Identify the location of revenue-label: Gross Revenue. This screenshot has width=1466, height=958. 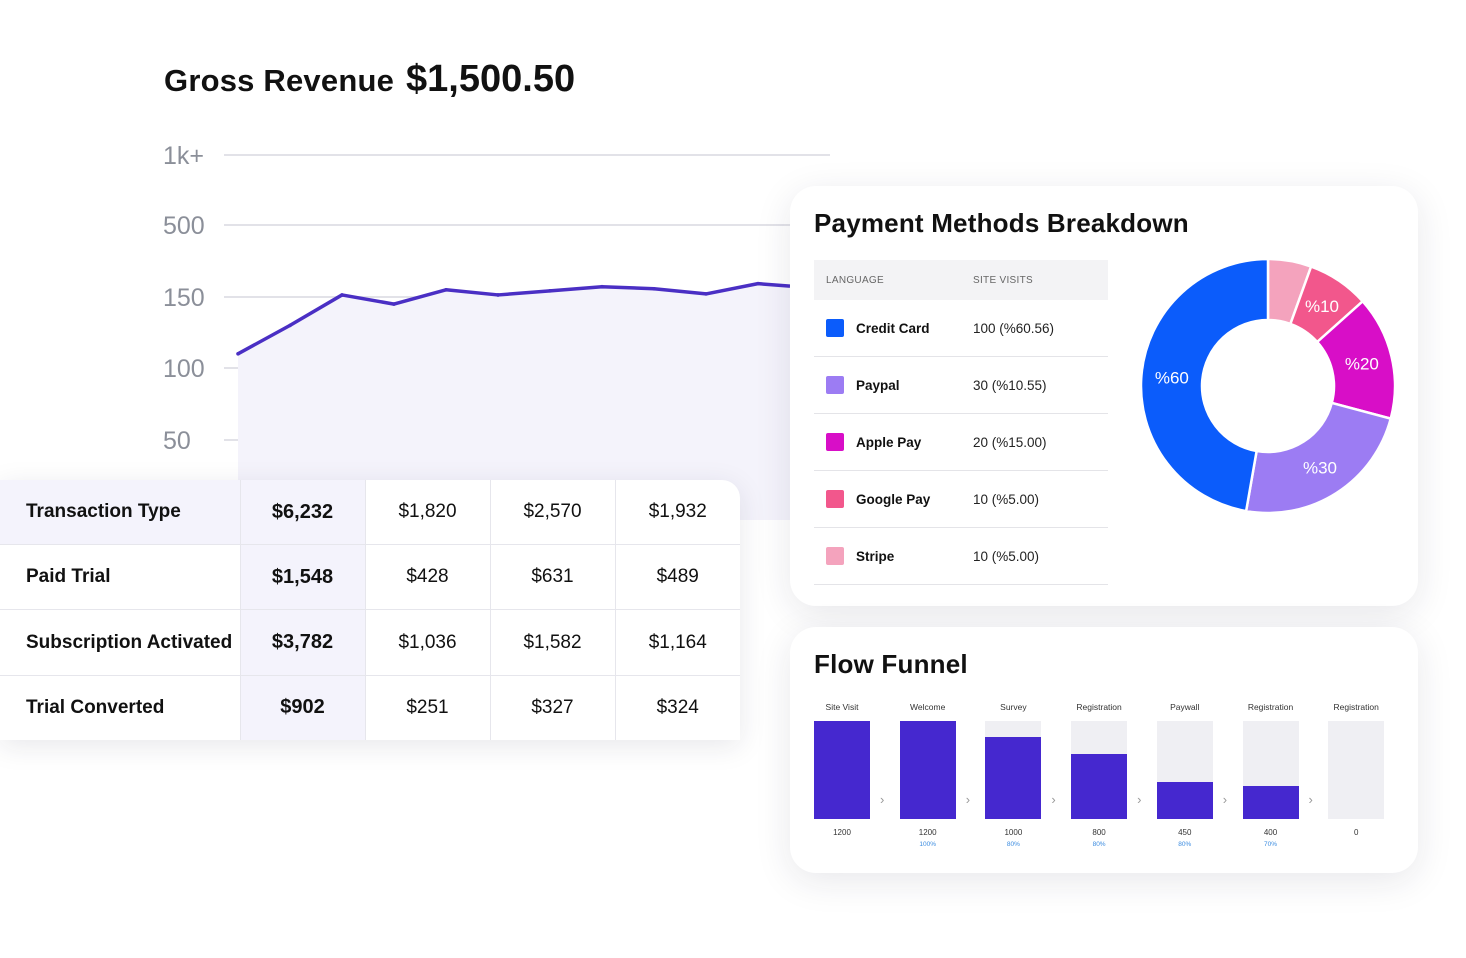
(279, 80).